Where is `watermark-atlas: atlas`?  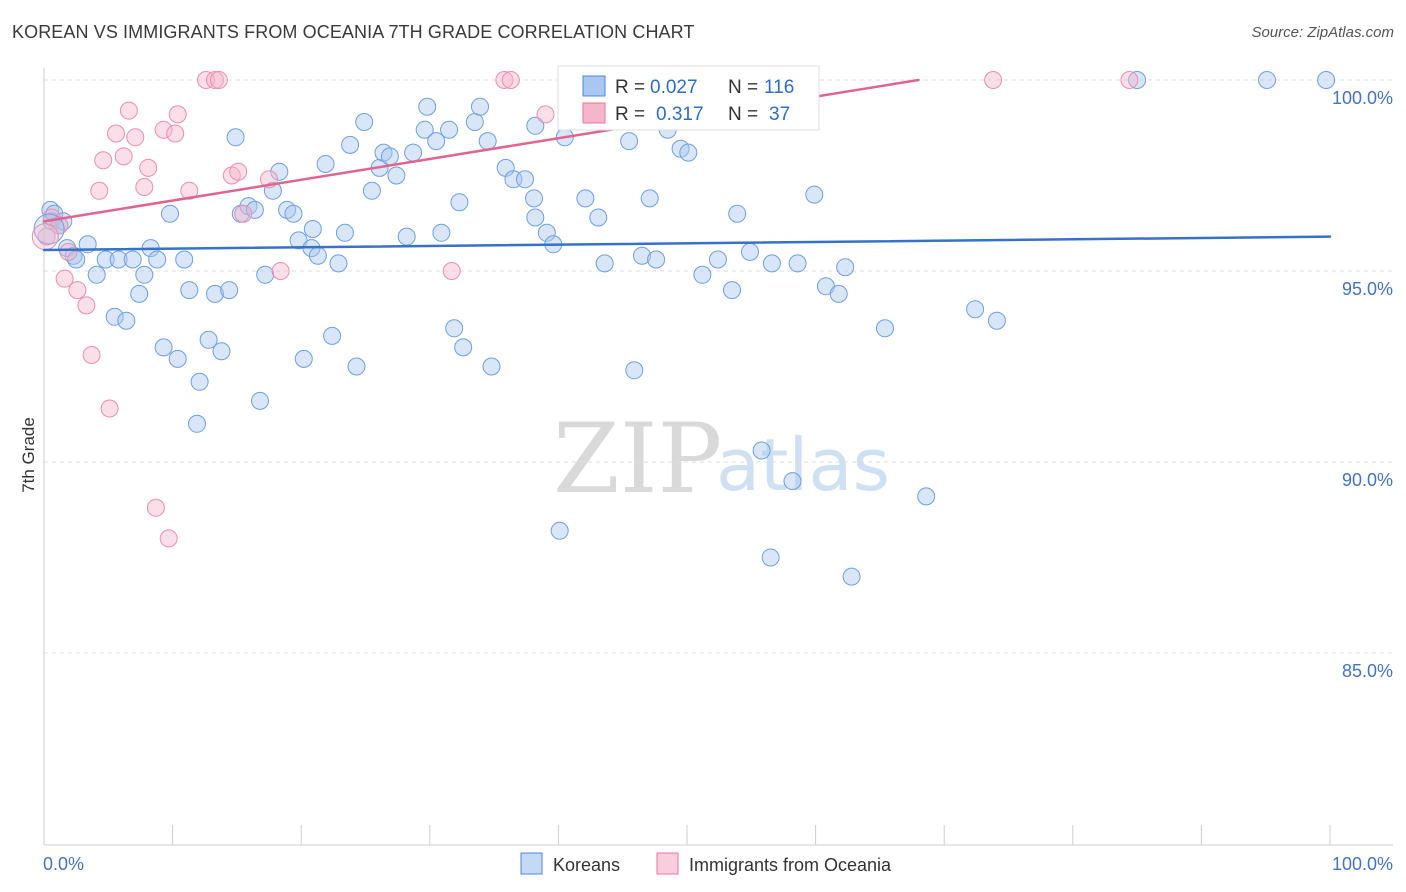
watermark-atlas: atlas is located at coordinates (803, 465).